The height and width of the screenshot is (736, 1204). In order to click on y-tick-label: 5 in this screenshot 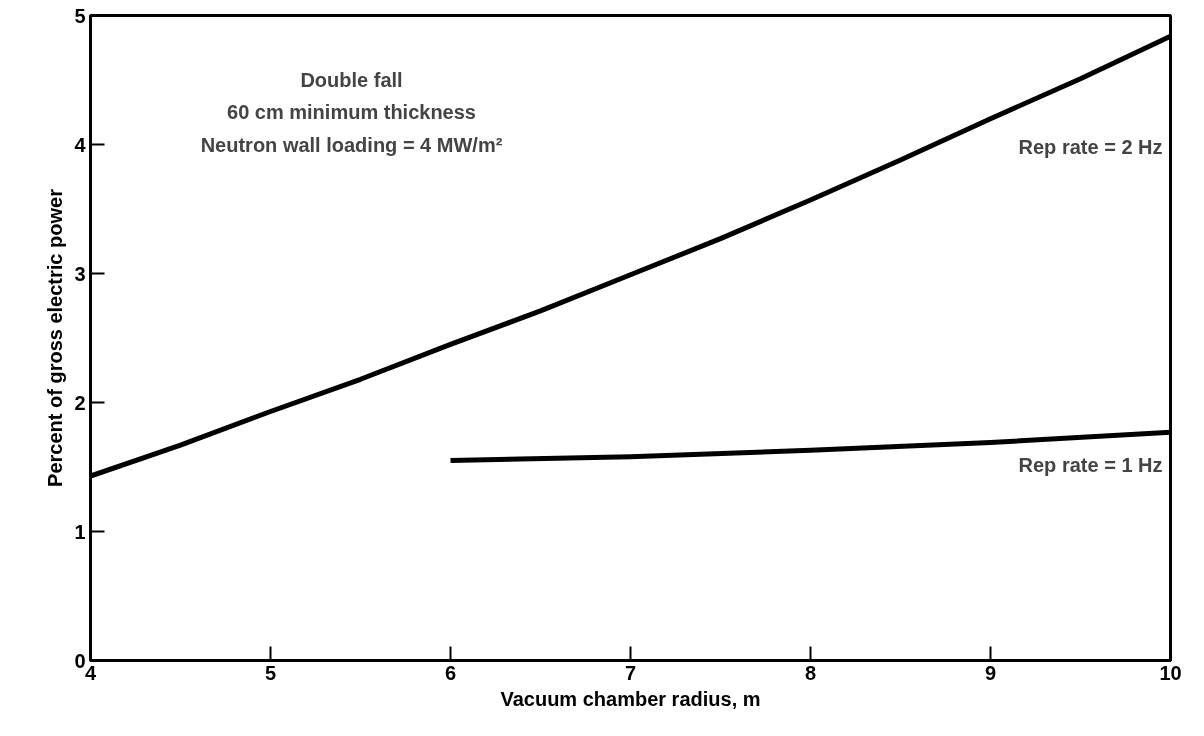, I will do `click(80, 15)`.